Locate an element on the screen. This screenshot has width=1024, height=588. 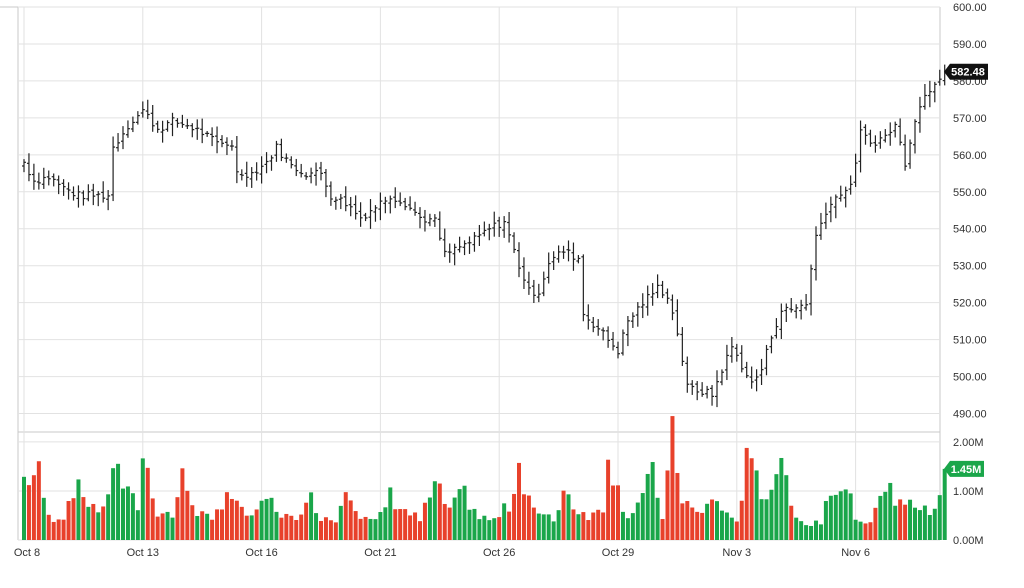
price-tick-label: 540.00 is located at coordinates (970, 230).